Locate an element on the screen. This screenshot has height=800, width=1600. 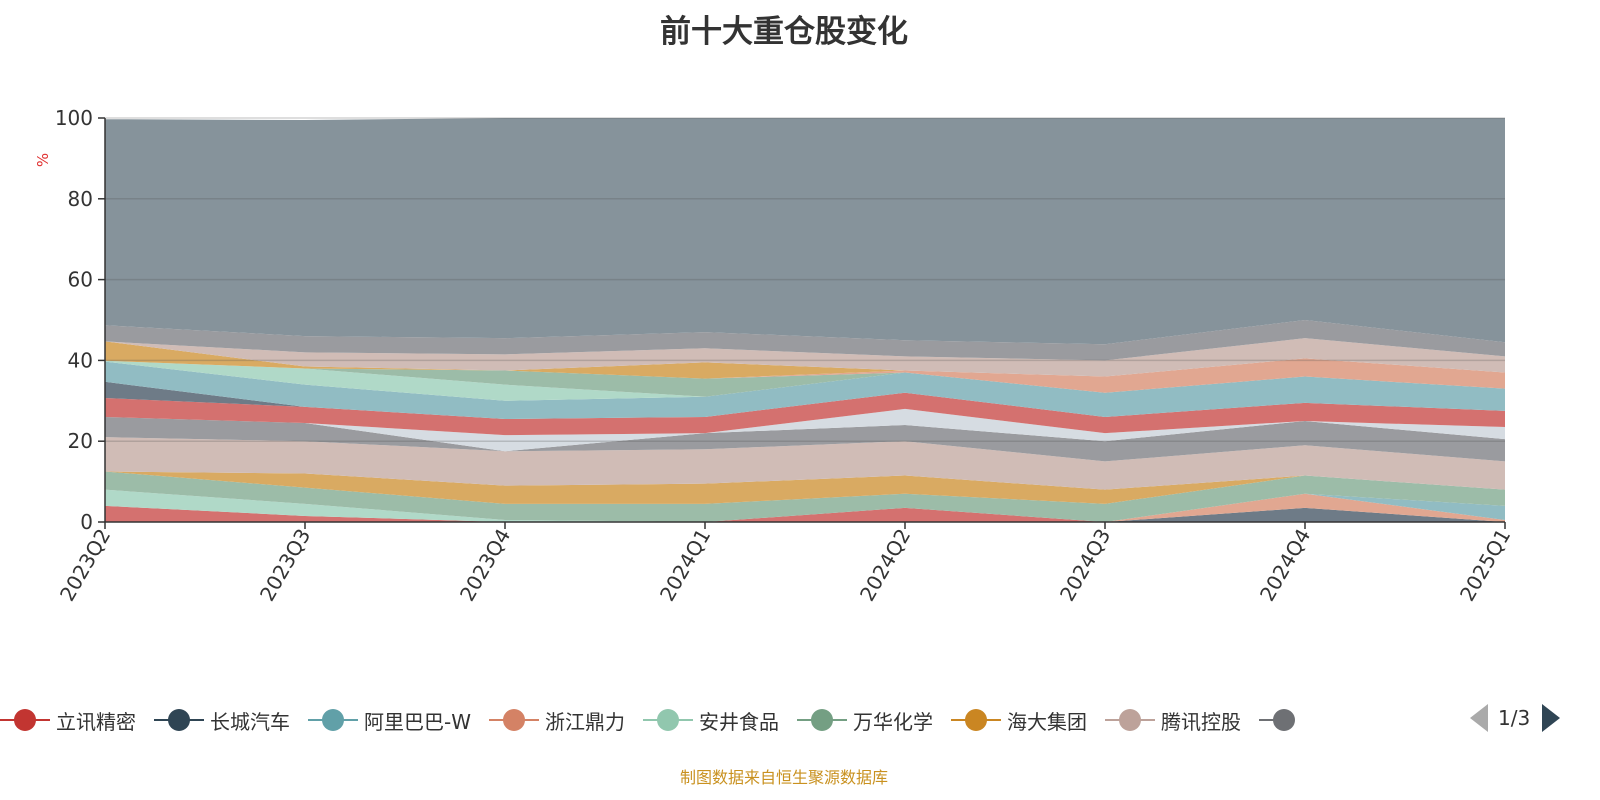
legend-item: 浙江鼎力 is located at coordinates (557, 720).